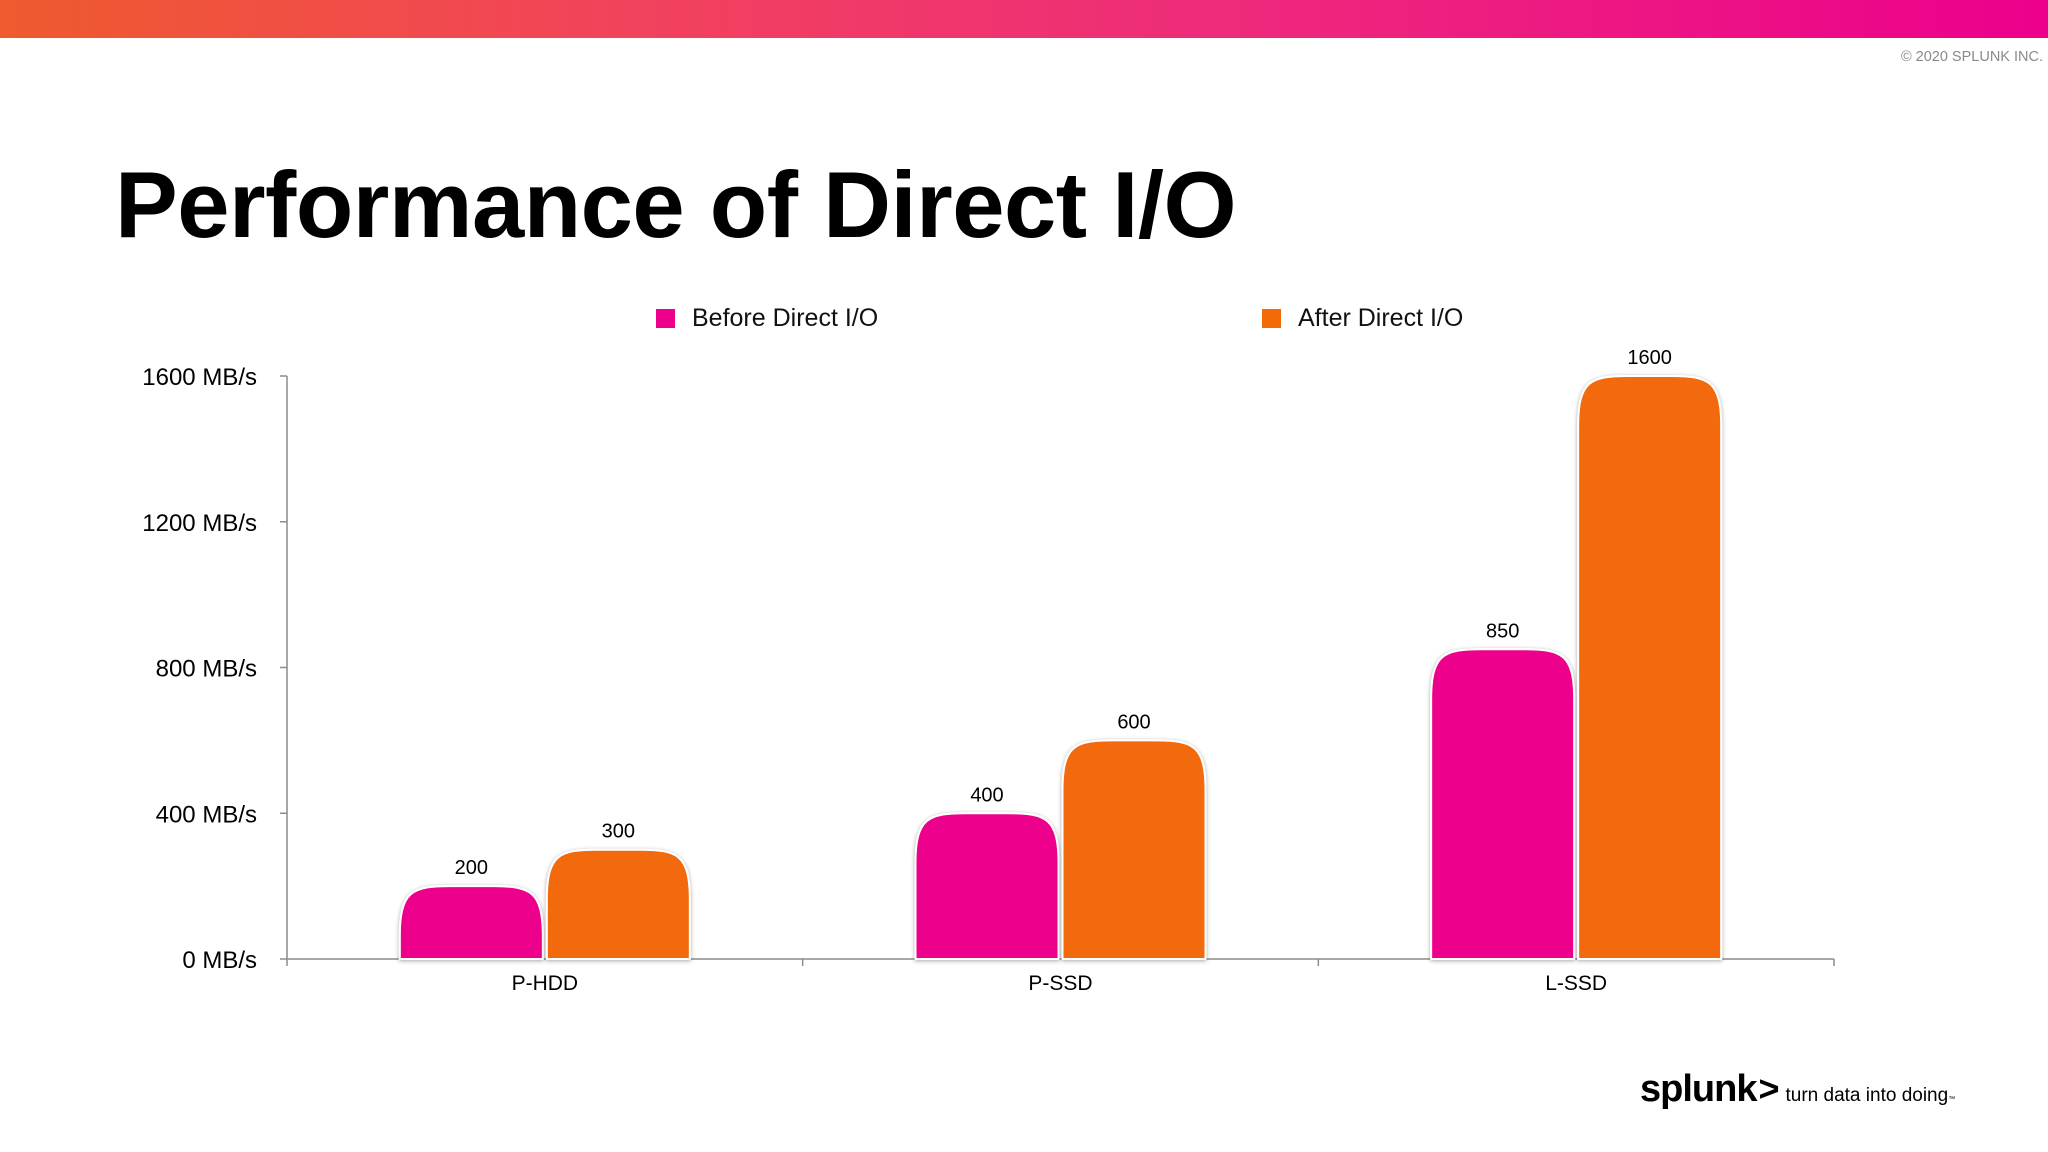  What do you see at coordinates (545, 983) in the screenshot?
I see `x-tick-label: P-HDD` at bounding box center [545, 983].